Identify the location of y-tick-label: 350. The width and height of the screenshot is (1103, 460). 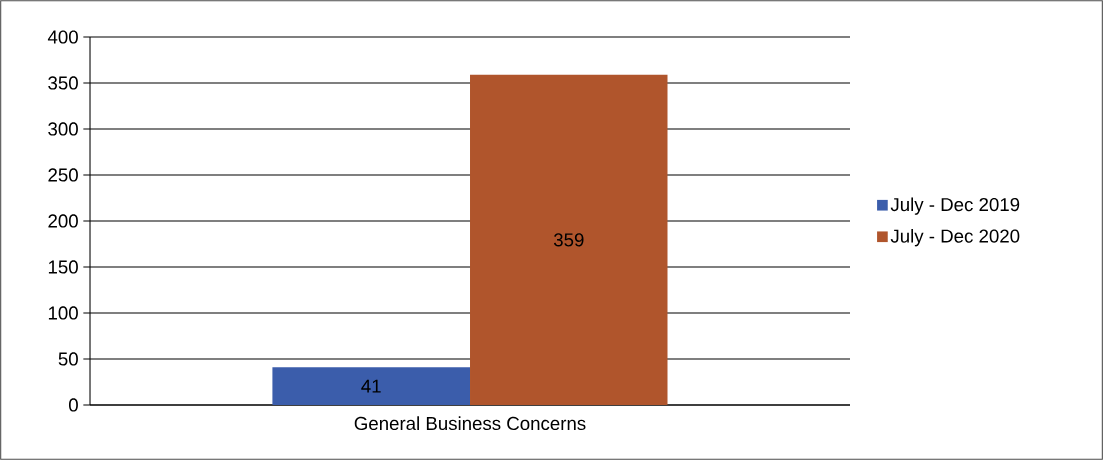
(63, 83).